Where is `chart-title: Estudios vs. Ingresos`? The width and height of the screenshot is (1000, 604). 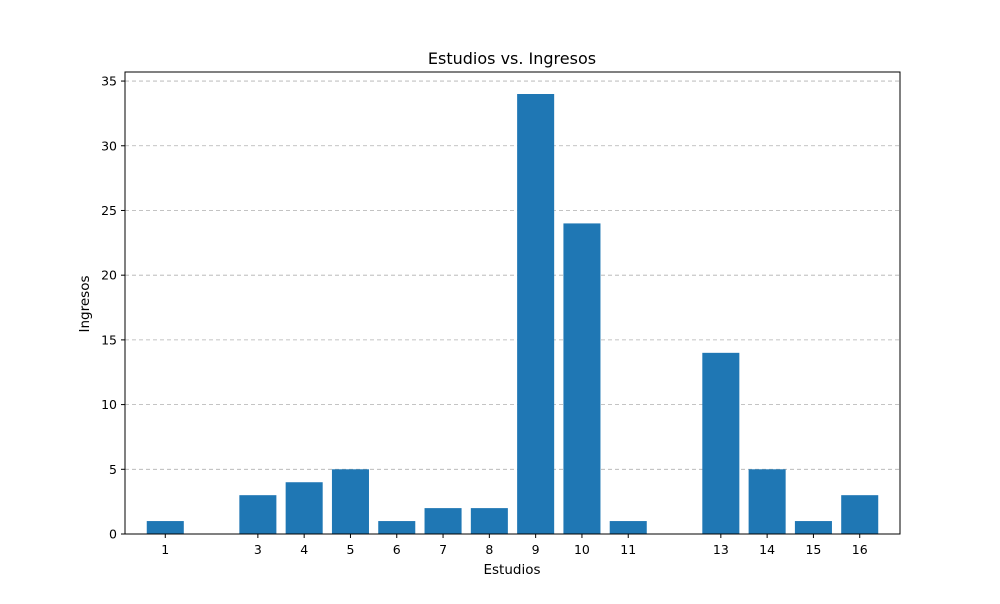 chart-title: Estudios vs. Ingresos is located at coordinates (512, 58).